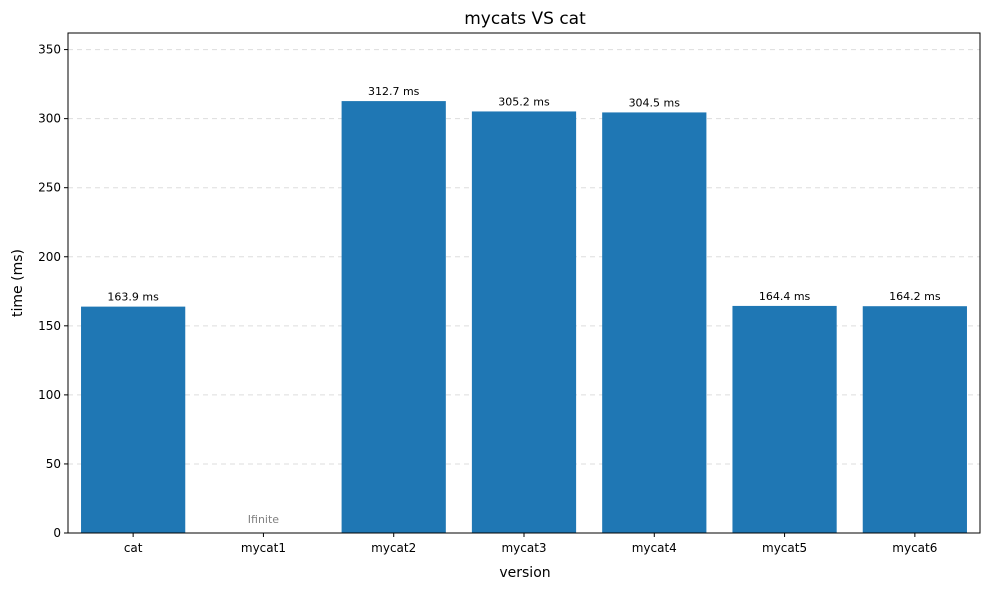 Image resolution: width=989 pixels, height=590 pixels. Describe the element at coordinates (524, 101) in the screenshot. I see `data-label: 305.2 ms` at that location.